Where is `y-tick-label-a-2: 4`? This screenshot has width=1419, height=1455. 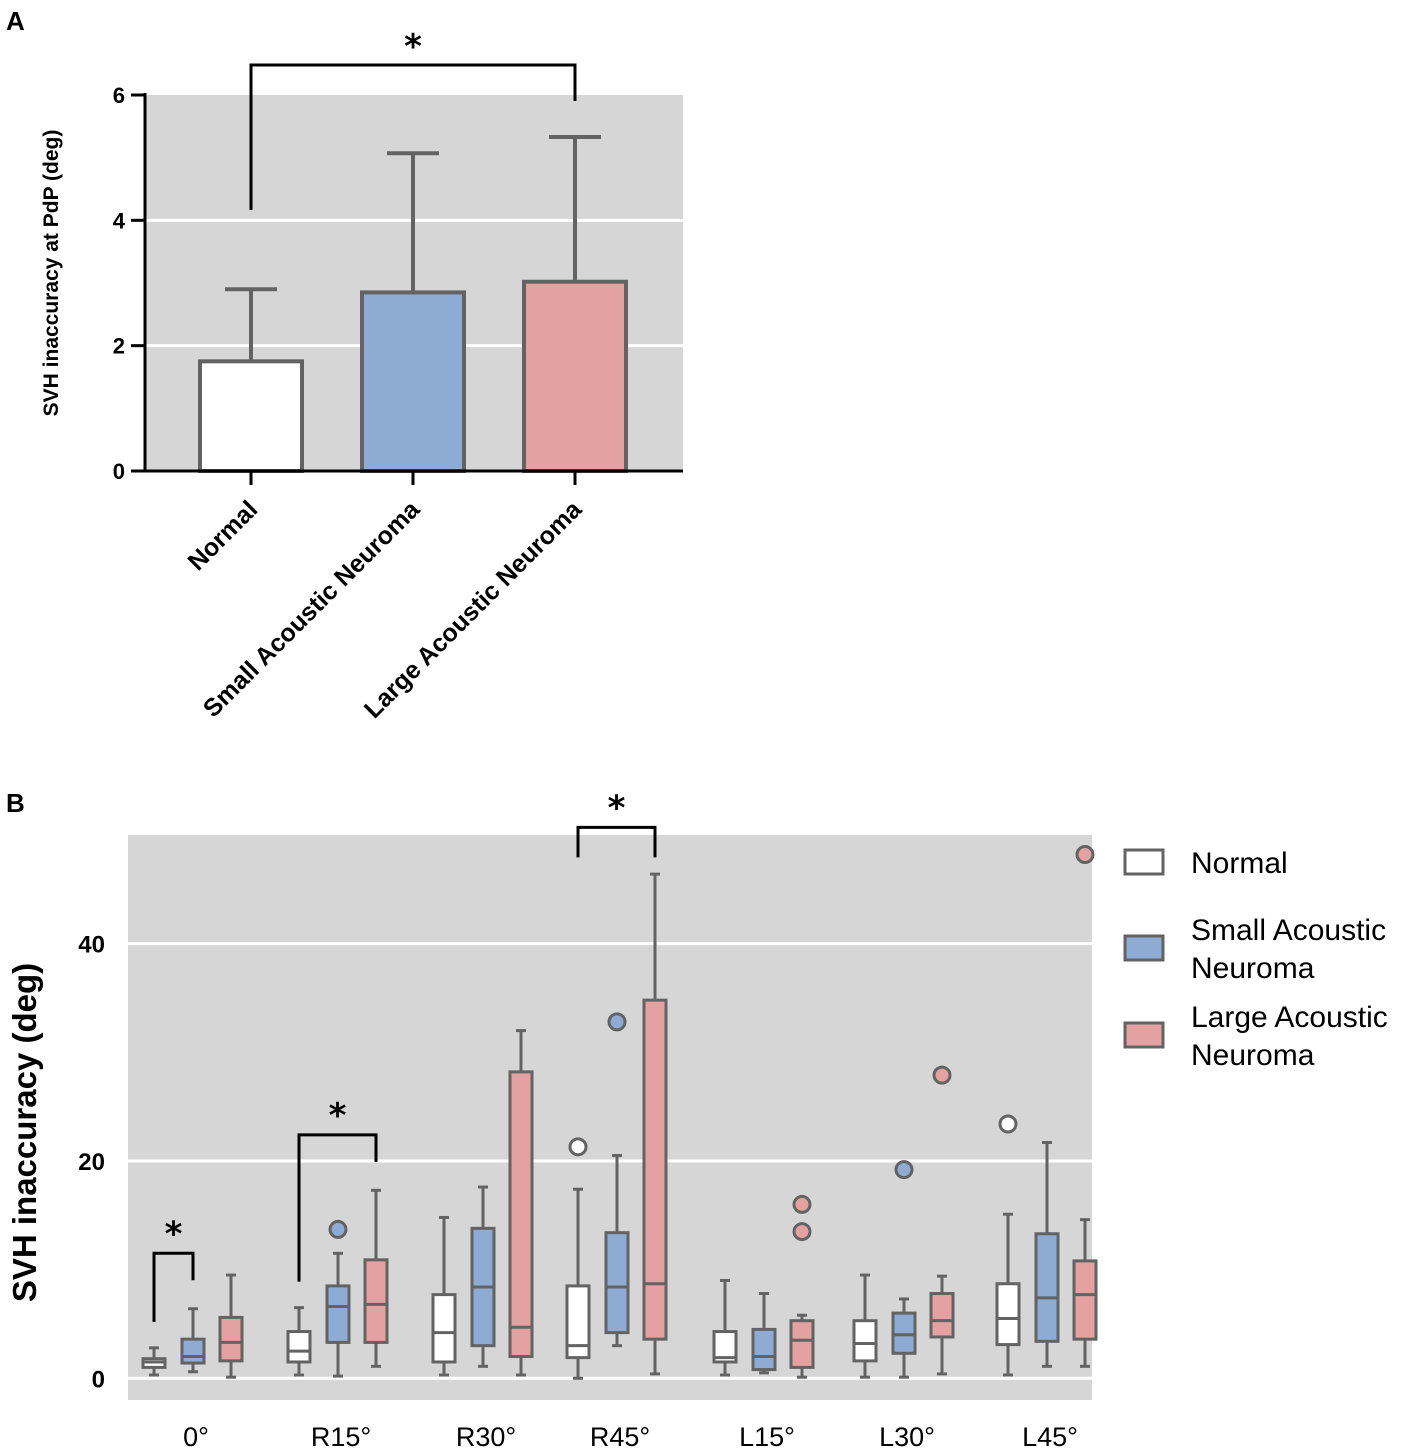
y-tick-label-a-2: 4 is located at coordinates (119, 220).